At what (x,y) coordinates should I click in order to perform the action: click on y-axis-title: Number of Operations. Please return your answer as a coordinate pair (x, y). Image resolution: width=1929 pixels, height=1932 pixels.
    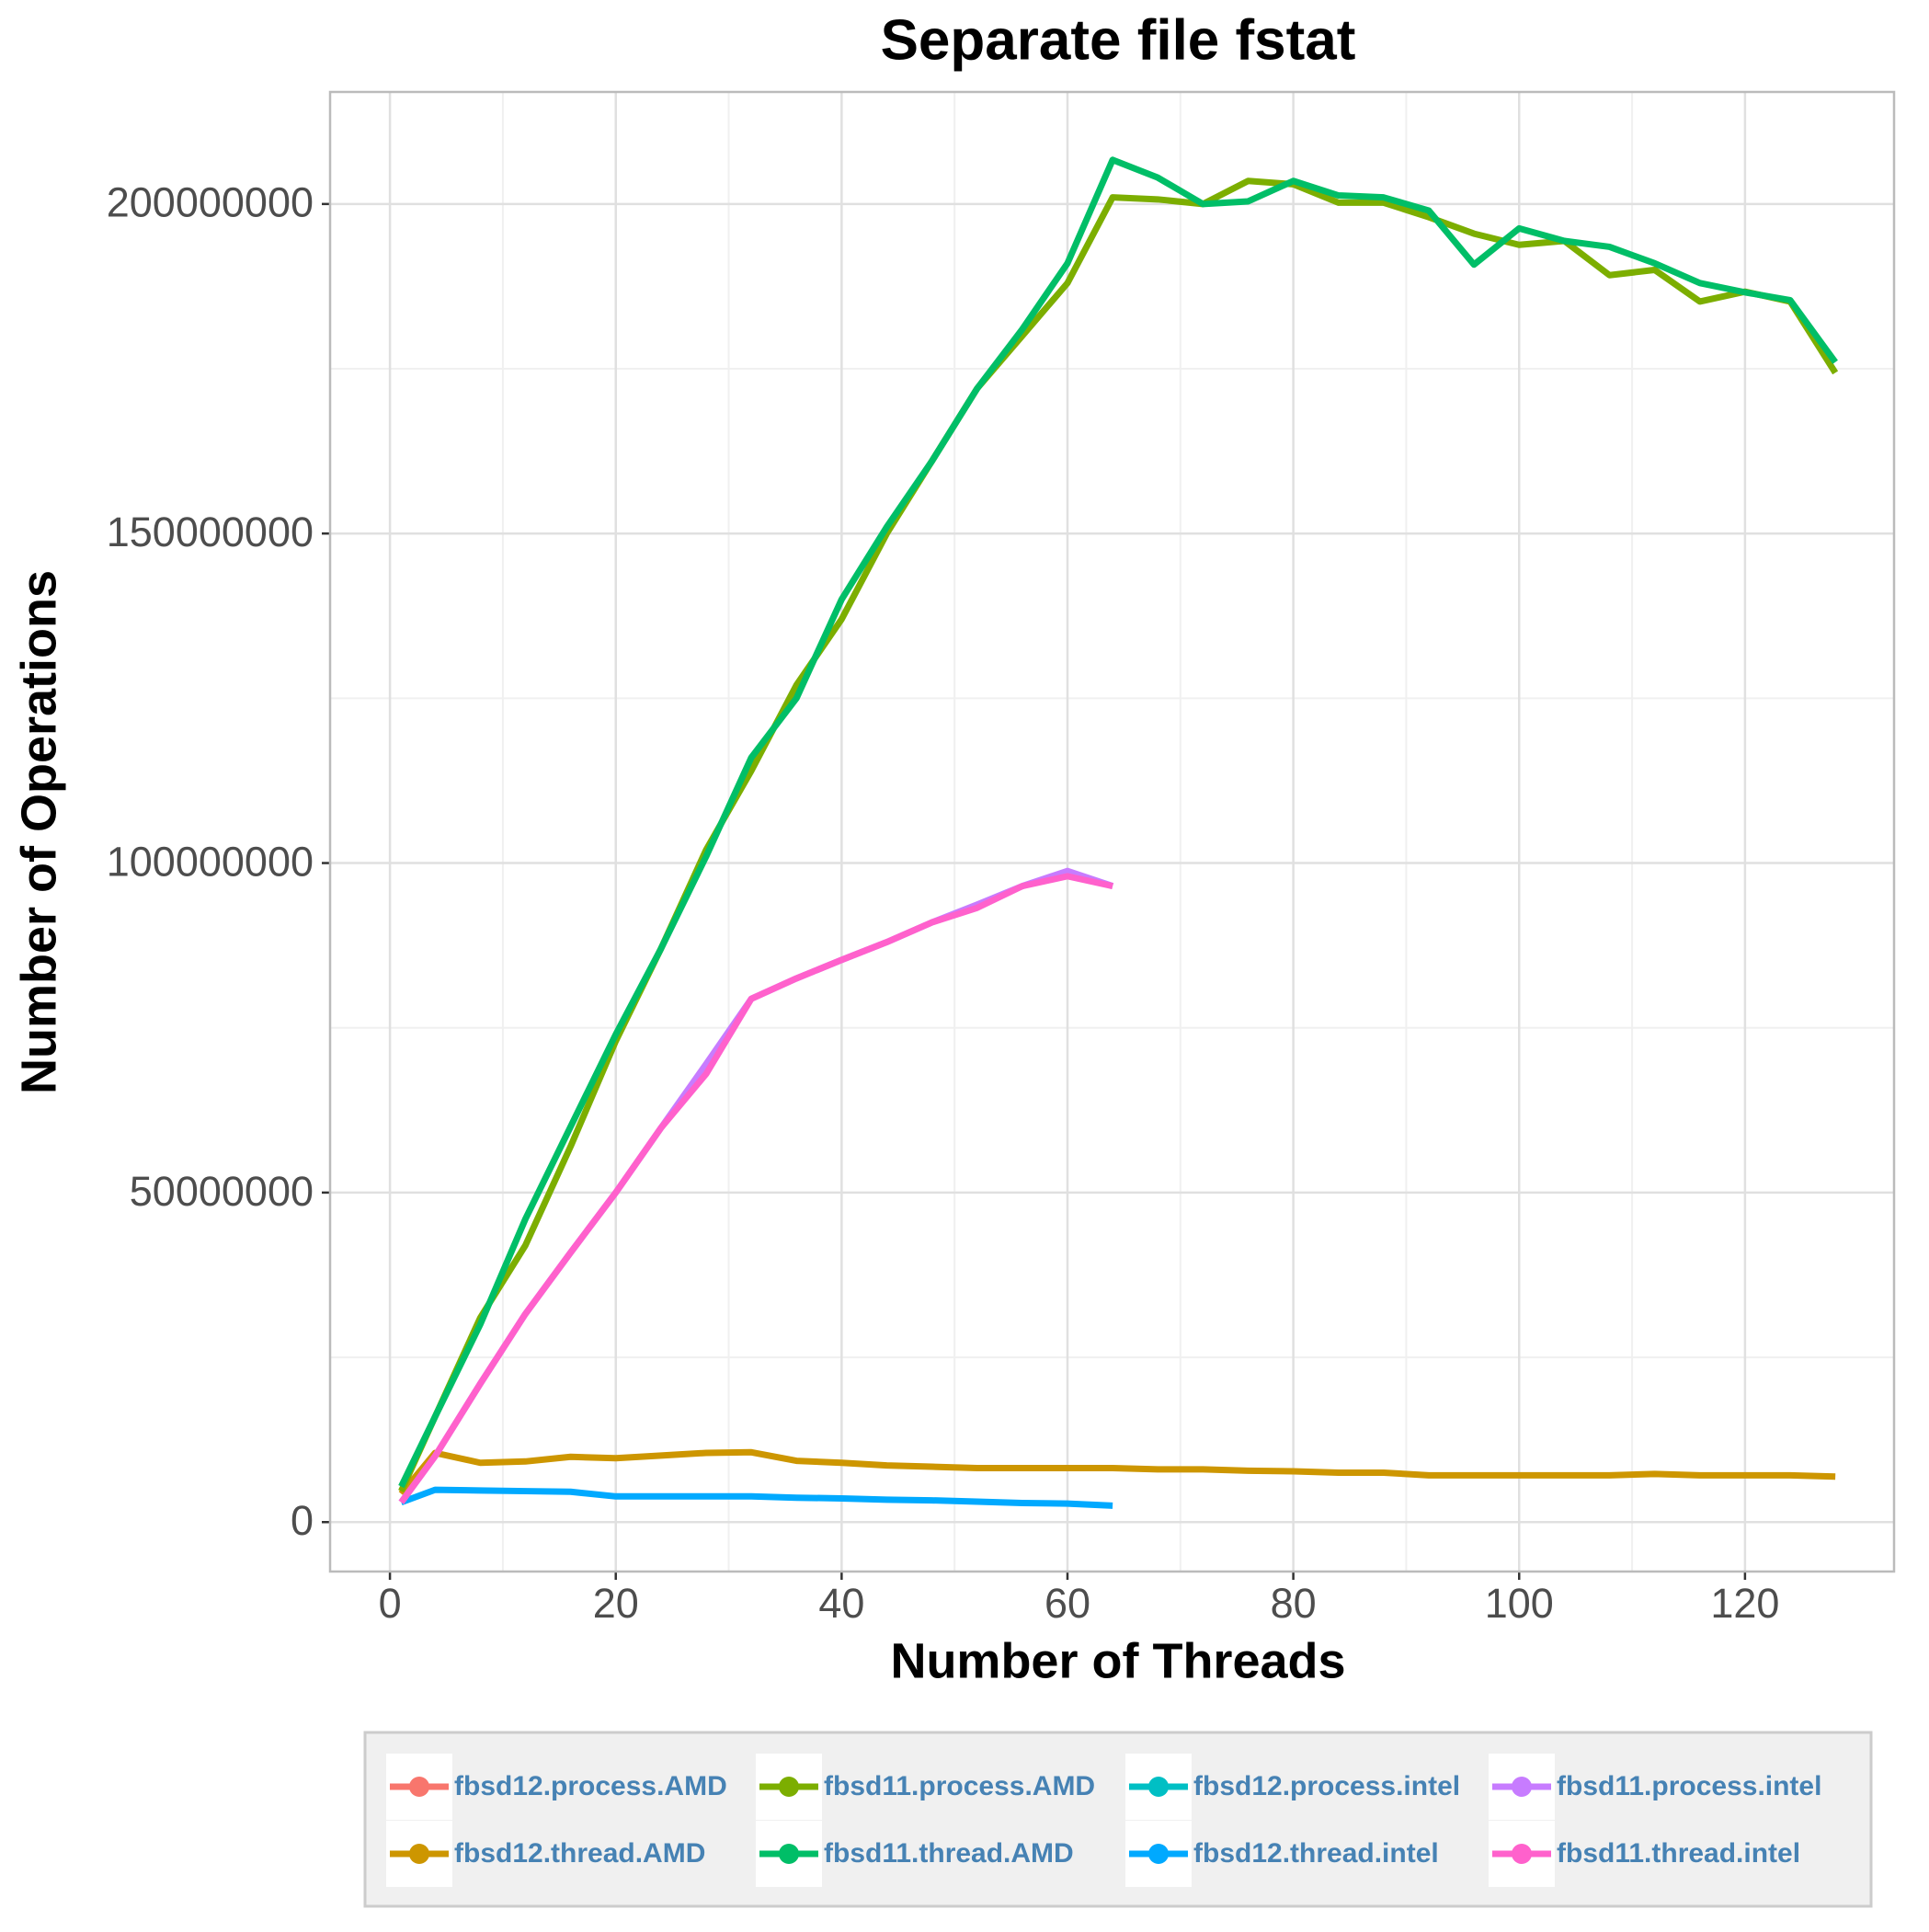
    Looking at the image, I should click on (38, 832).